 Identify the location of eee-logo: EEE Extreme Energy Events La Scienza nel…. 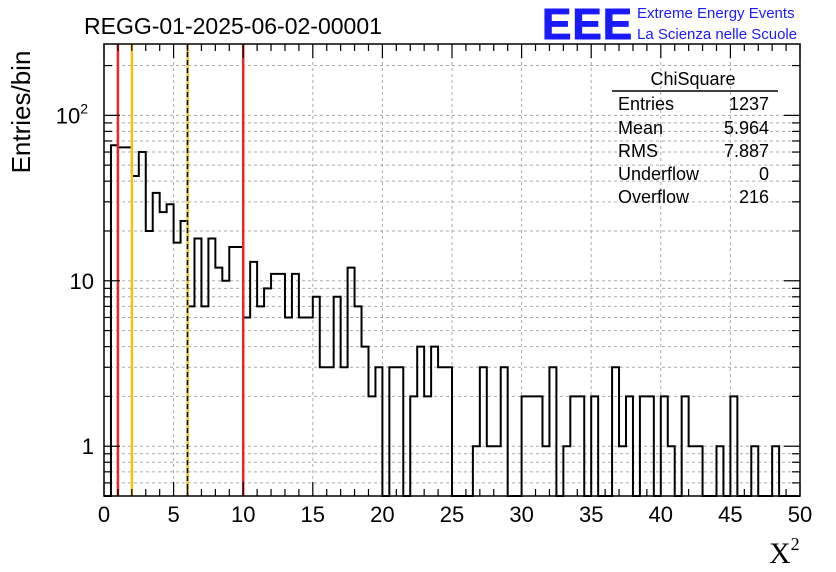
(670, 25).